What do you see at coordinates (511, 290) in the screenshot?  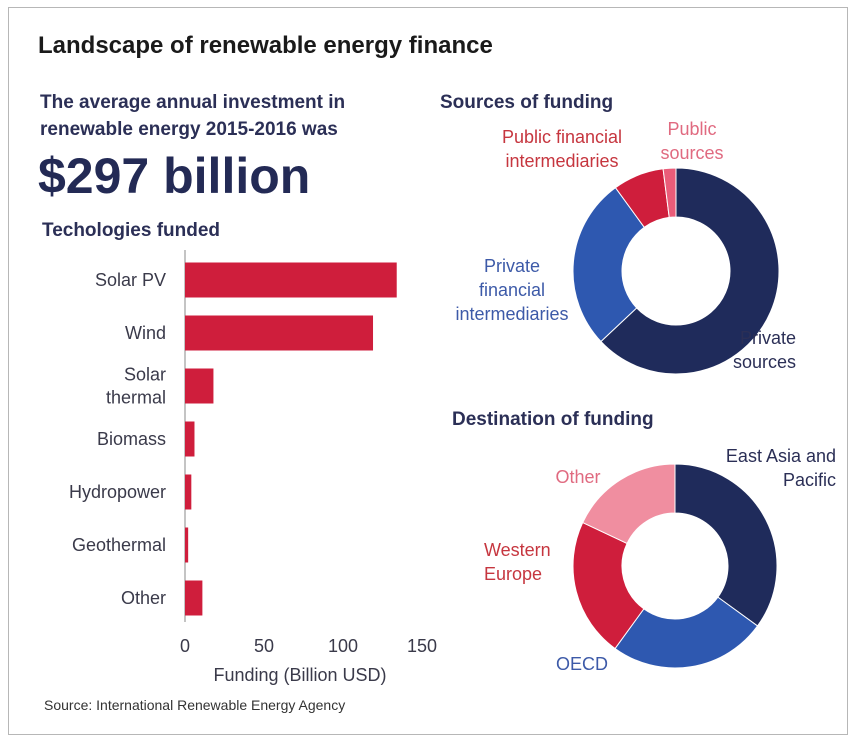 I see `sources-slice-label-1: Private financial intermediaries` at bounding box center [511, 290].